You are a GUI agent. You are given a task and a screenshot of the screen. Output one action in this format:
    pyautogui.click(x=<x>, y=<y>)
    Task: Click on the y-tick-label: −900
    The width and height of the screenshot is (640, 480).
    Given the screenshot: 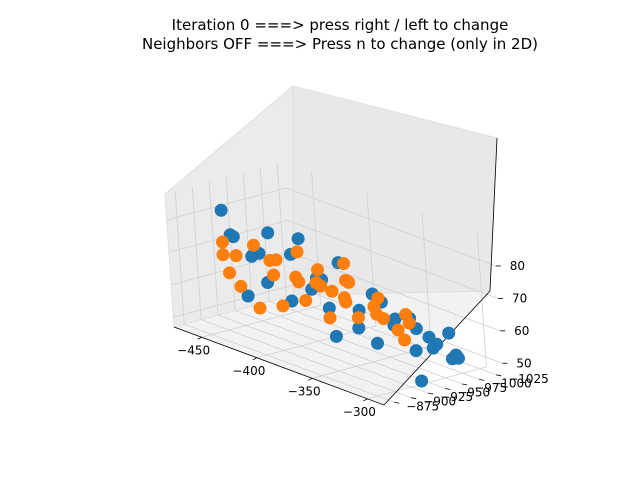 What is the action you would take?
    pyautogui.click(x=439, y=402)
    